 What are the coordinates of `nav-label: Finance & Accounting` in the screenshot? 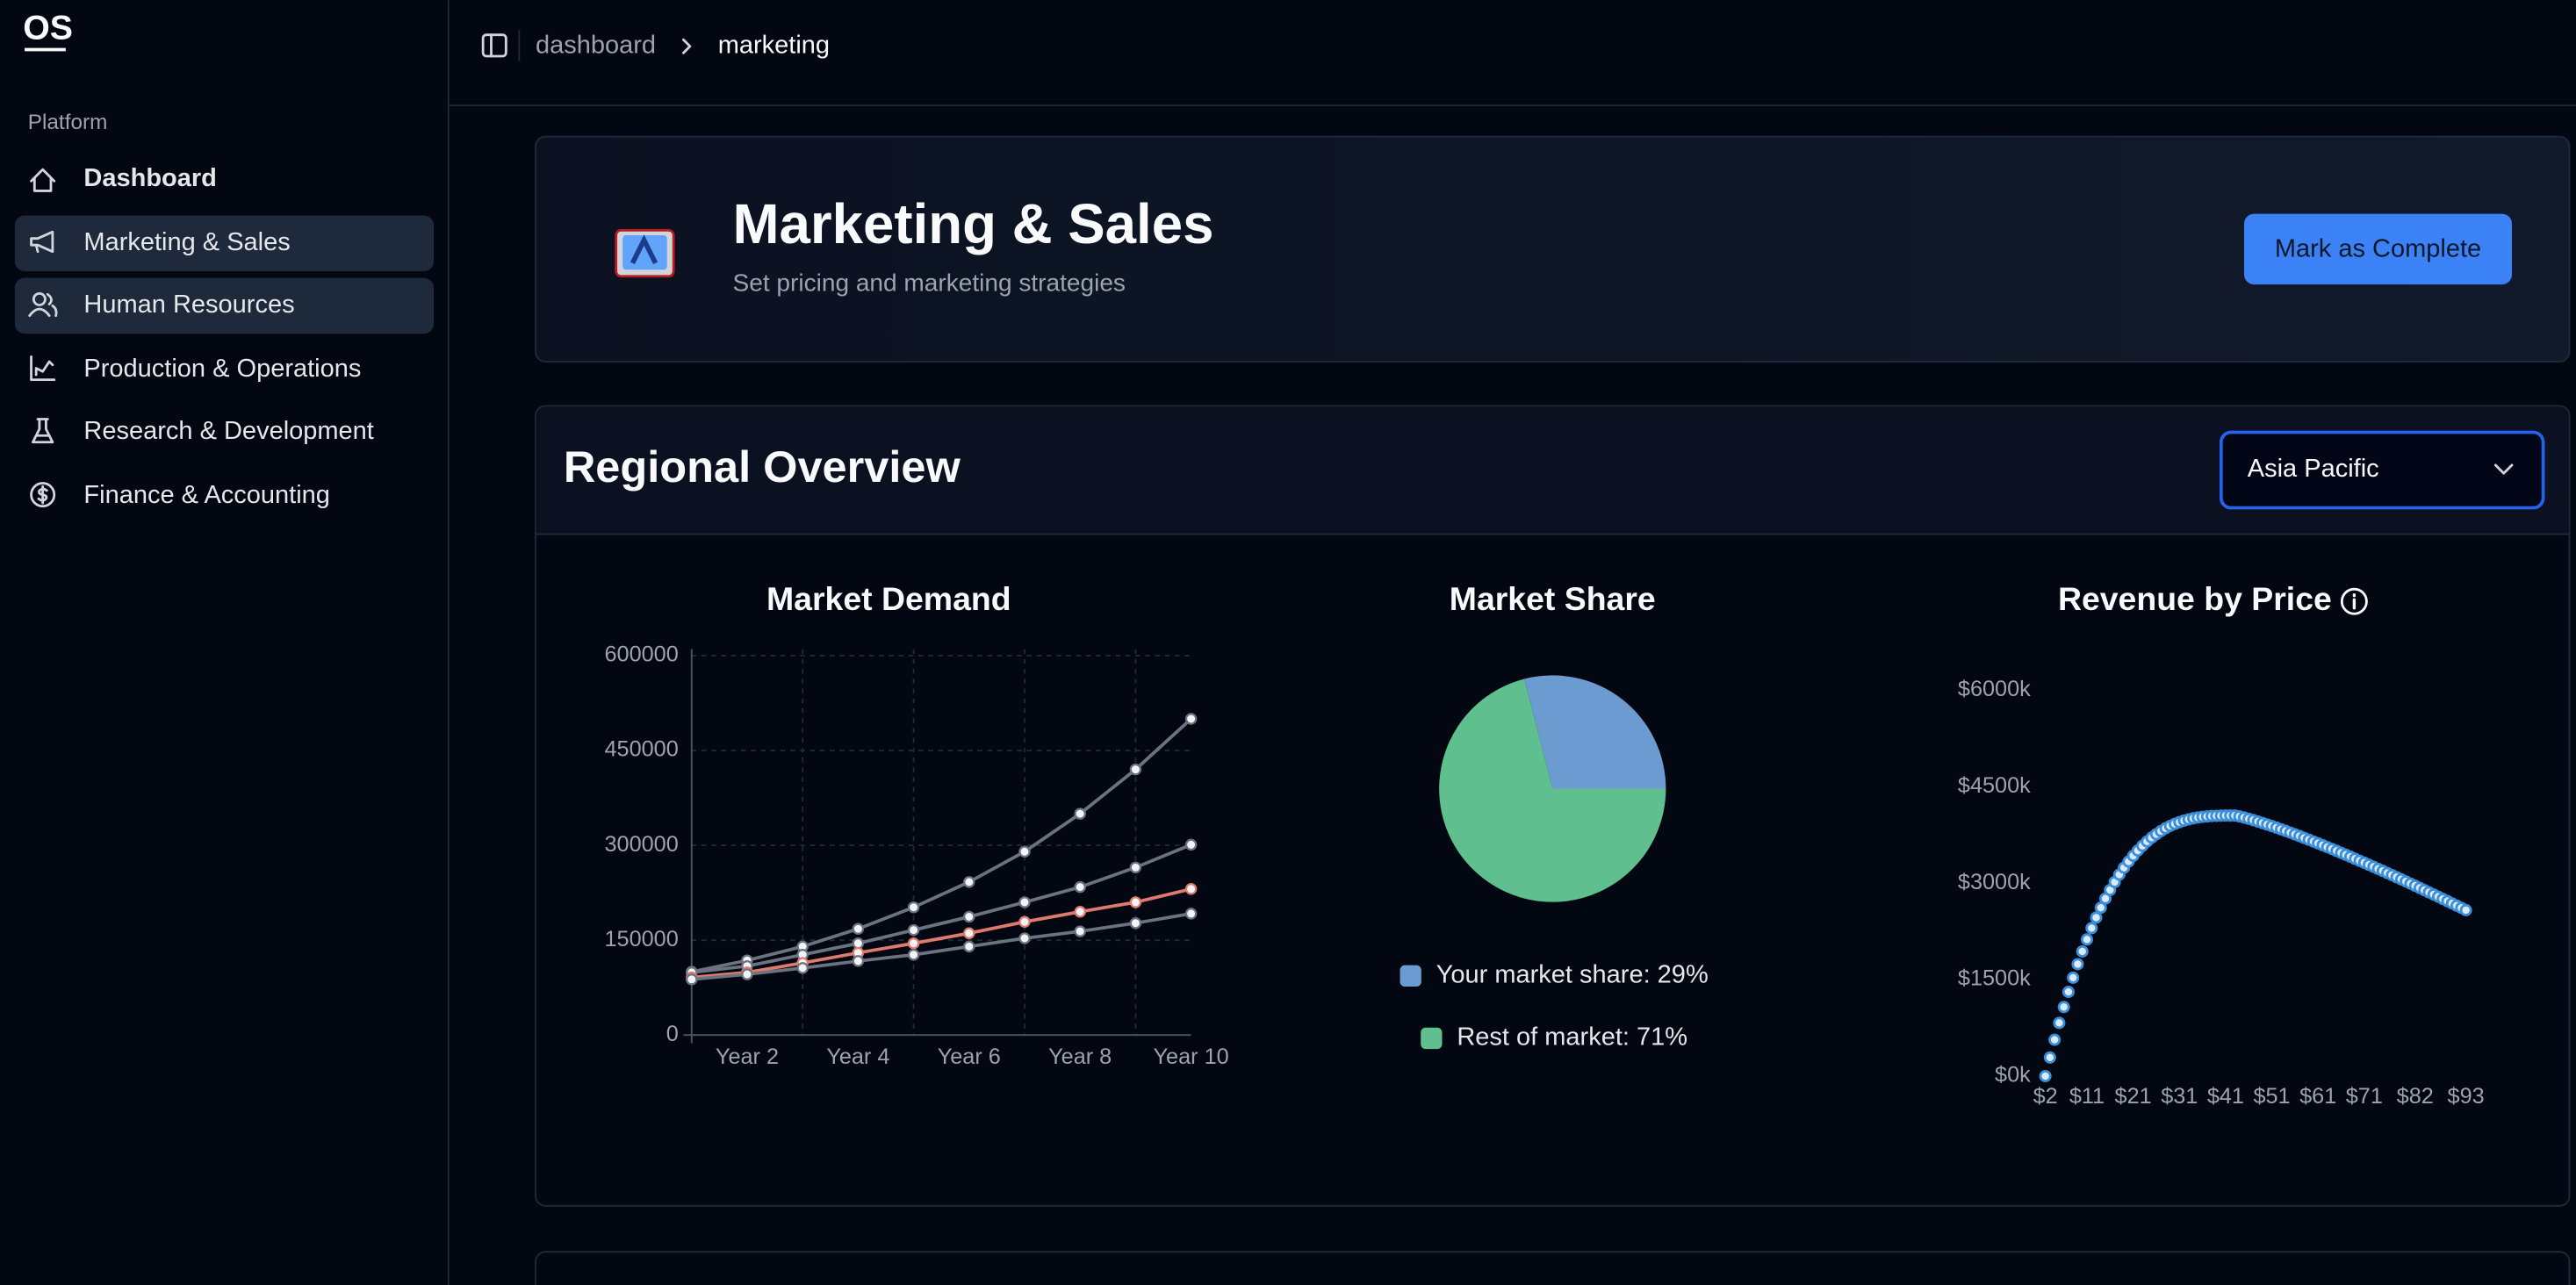 It's located at (206, 495).